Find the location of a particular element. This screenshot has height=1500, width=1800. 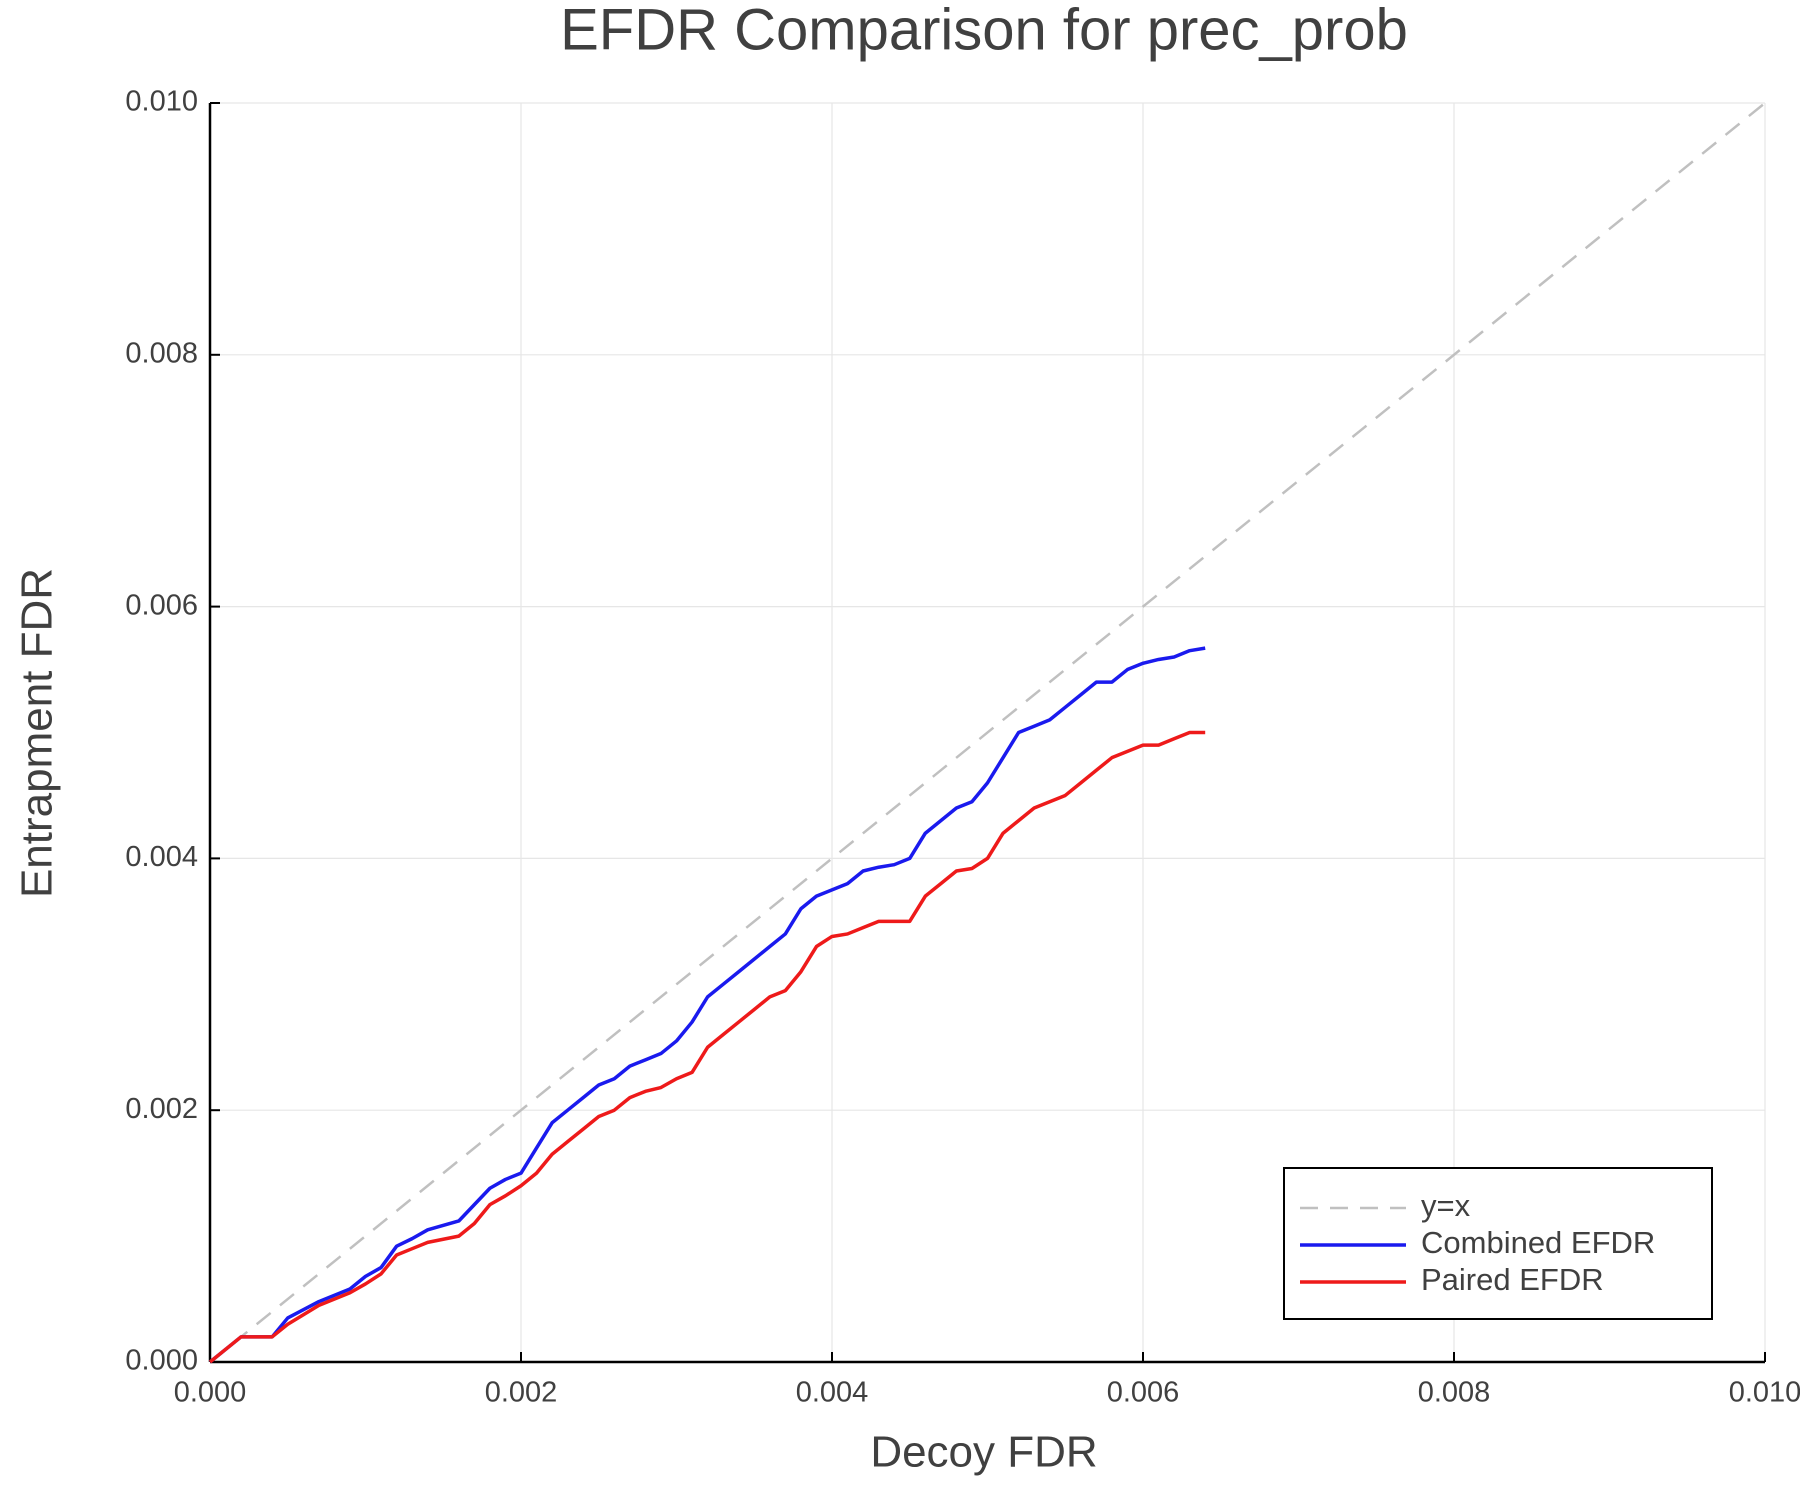

y-axis-label: Entrapment FDR is located at coordinates (37, 733).